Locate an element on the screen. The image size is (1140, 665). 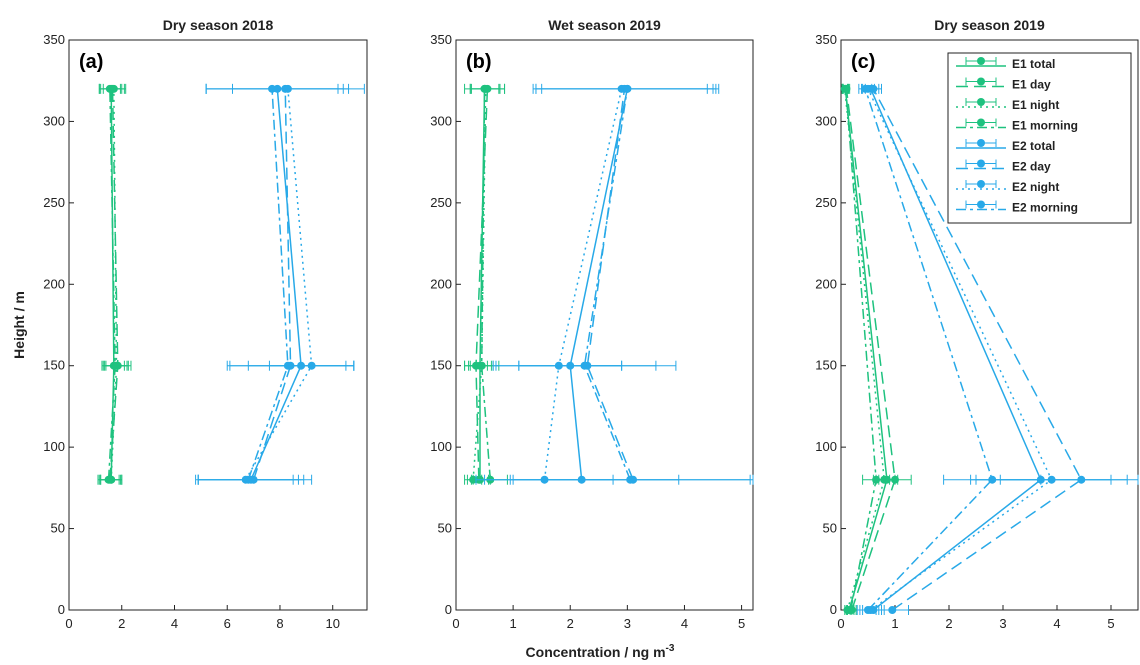
panel-a-ytick-label: 300 is located at coordinates (54, 120).